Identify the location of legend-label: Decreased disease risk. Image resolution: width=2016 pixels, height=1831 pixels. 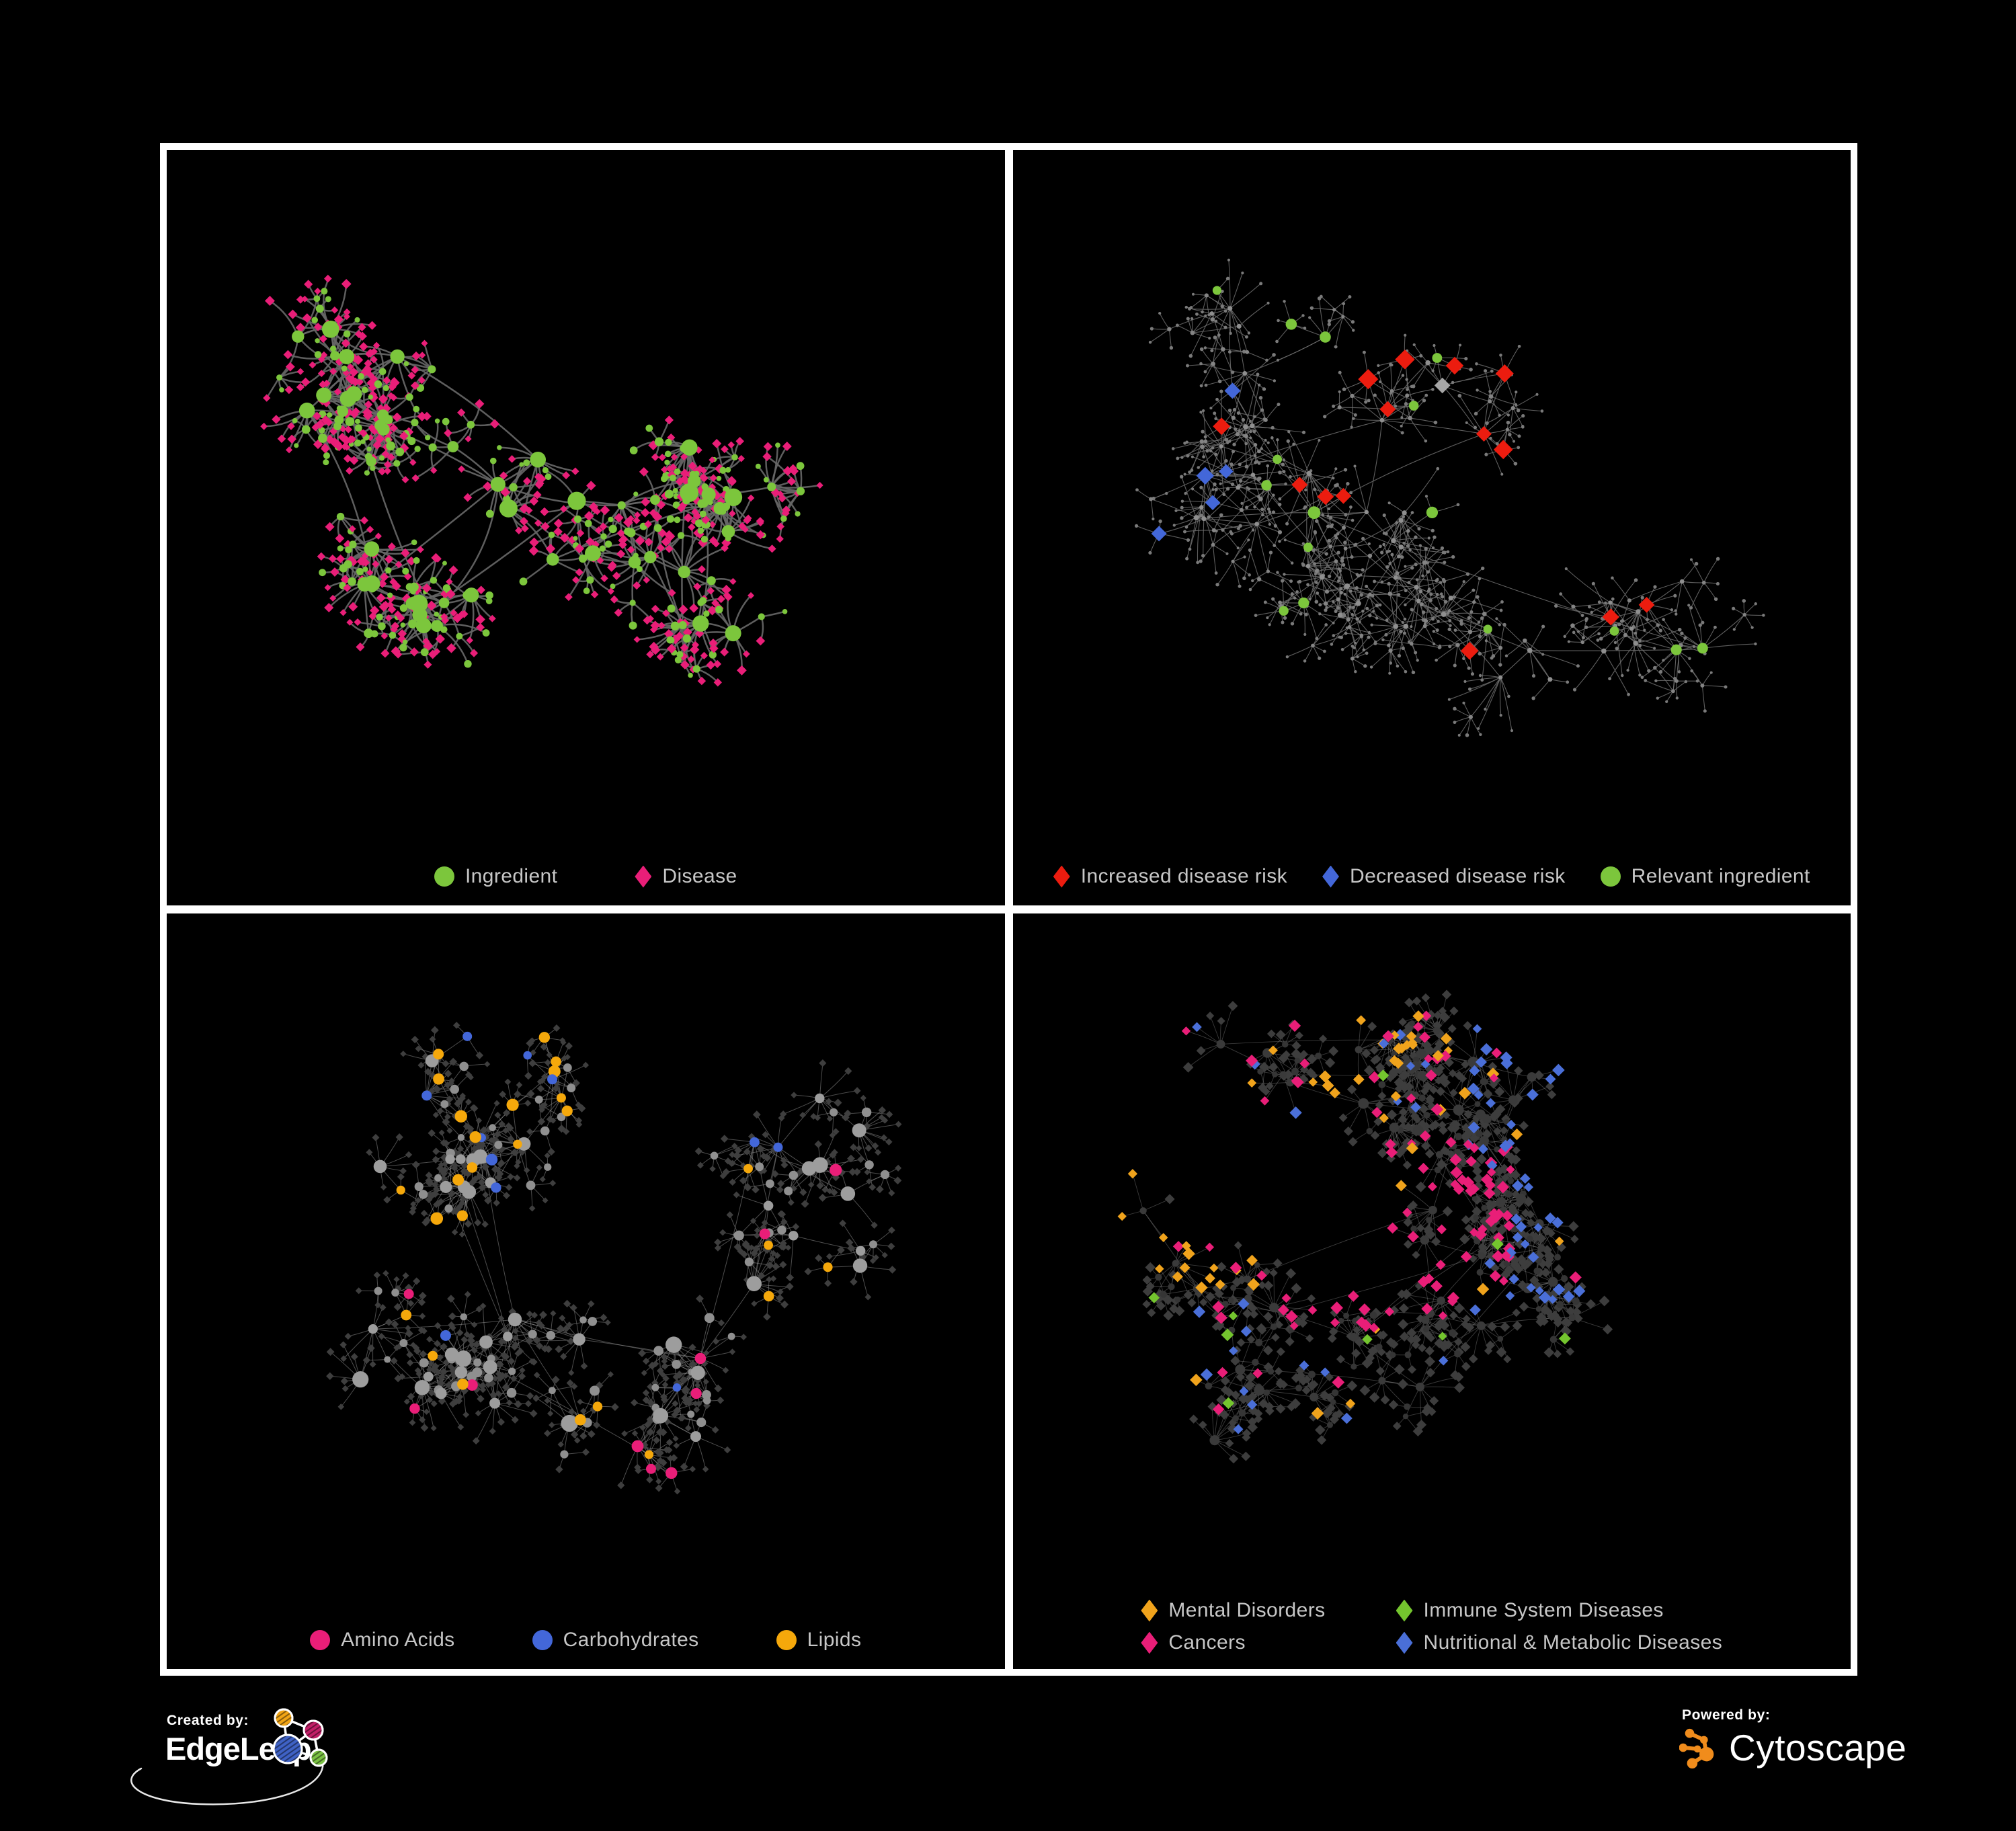
(1458, 876).